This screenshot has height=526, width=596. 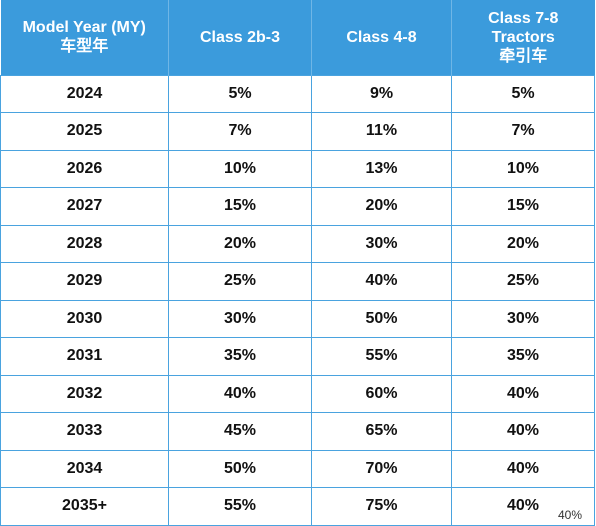 What do you see at coordinates (381, 468) in the screenshot?
I see `percent-cell: 70%` at bounding box center [381, 468].